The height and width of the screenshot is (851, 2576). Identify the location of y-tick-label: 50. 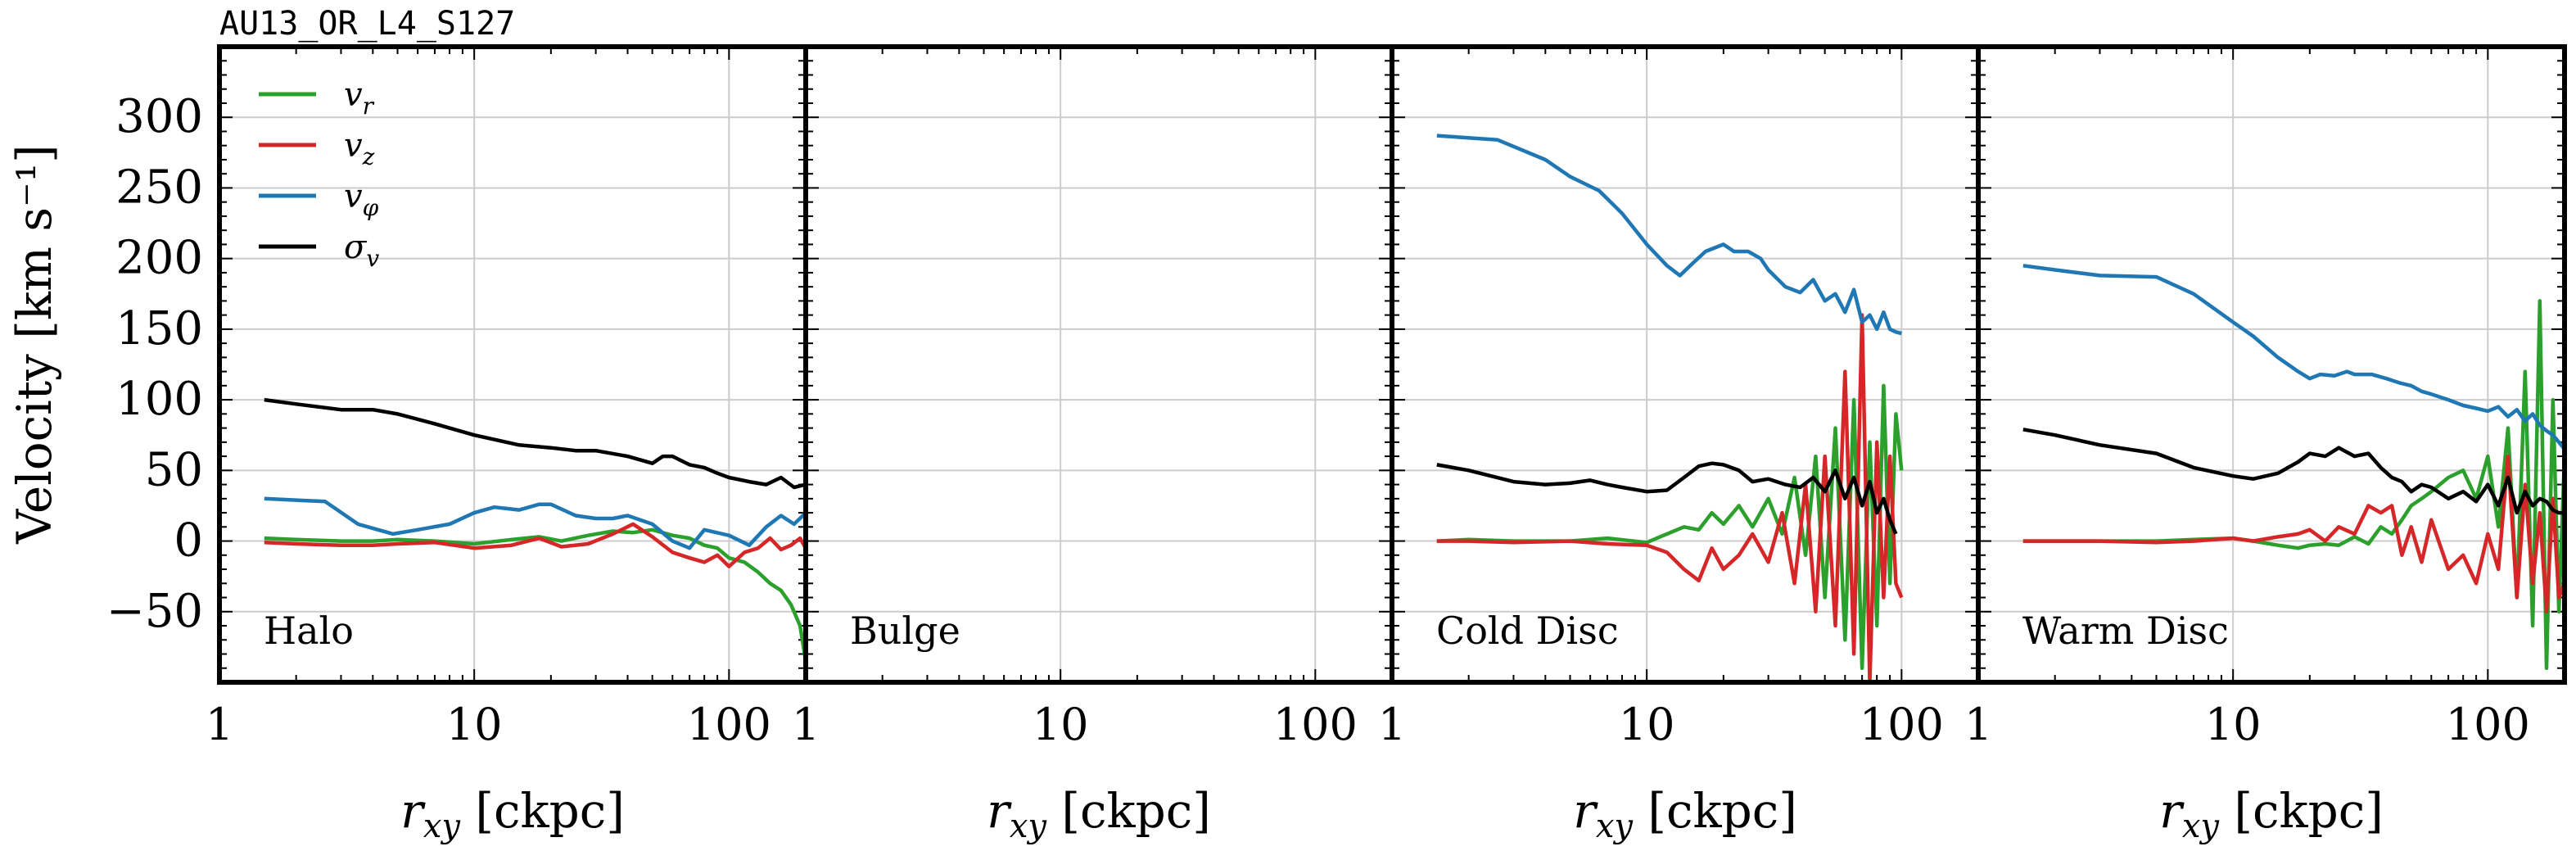
(174, 469).